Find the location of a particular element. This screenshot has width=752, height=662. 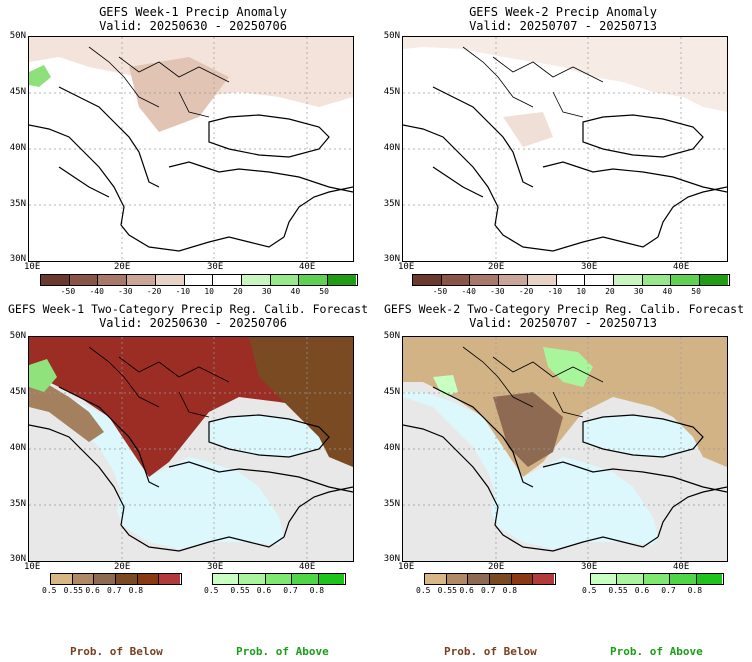

black-sea is located at coordinates (269, 436).